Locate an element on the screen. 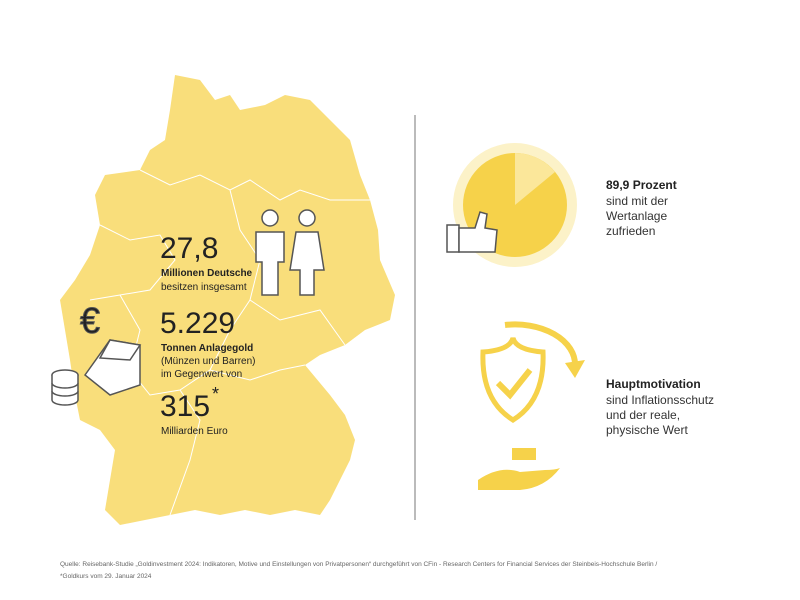 The height and width of the screenshot is (600, 800). motivation-line: physische Wert is located at coordinates (647, 430).